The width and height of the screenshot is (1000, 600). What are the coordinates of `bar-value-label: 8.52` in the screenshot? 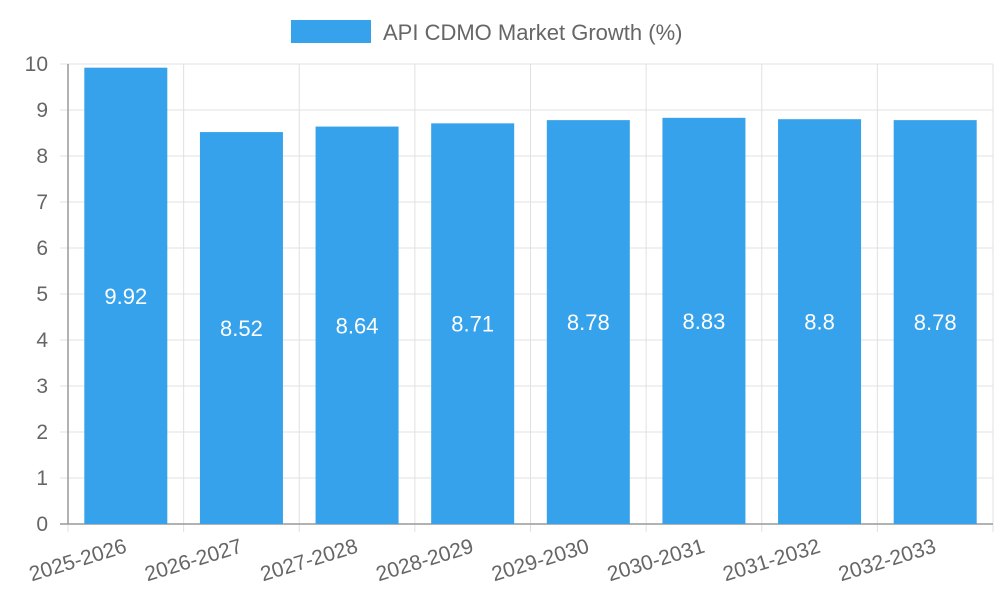 It's located at (241, 328).